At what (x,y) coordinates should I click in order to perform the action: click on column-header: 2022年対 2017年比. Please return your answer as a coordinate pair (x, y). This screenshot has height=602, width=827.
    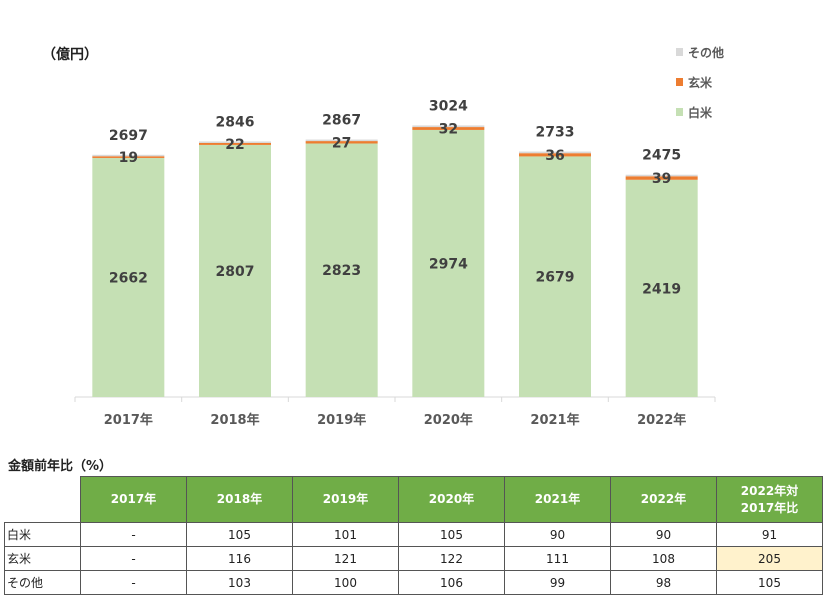
    Looking at the image, I should click on (769, 499).